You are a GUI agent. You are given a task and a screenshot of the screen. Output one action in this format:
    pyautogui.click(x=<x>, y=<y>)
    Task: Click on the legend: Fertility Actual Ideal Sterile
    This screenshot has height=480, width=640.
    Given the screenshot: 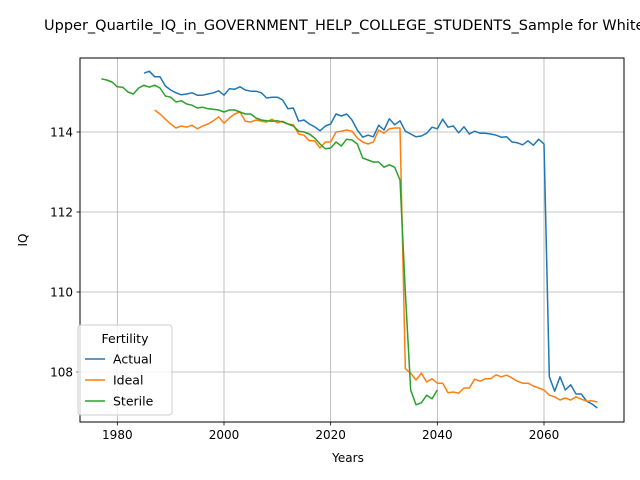 What is the action you would take?
    pyautogui.click(x=125, y=370)
    